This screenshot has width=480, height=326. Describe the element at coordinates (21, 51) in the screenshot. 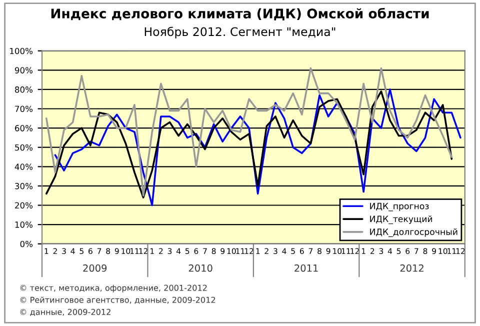

I see `y-tick-label: 100%` at that location.